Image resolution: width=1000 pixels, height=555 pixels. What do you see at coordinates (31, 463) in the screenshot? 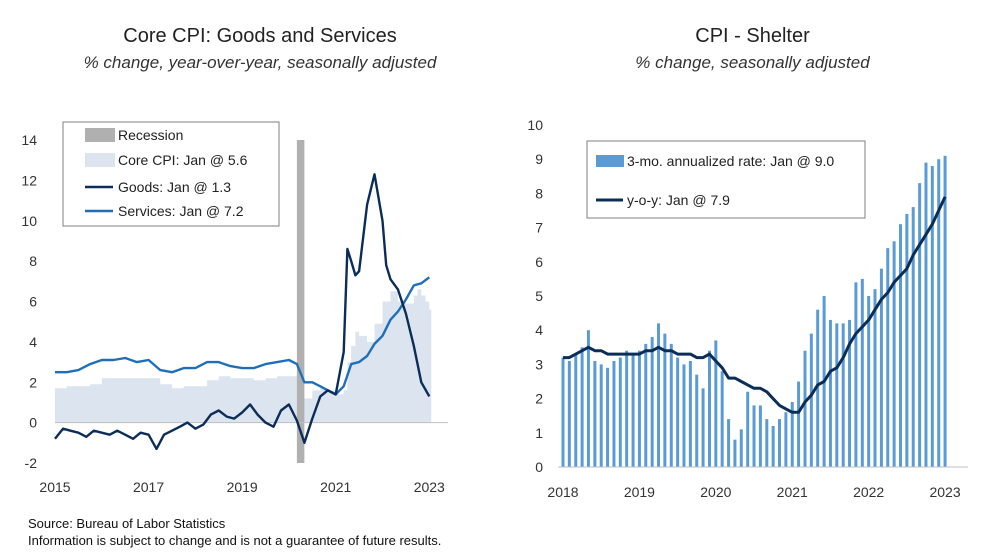
I see `y-tick-label: -2` at bounding box center [31, 463].